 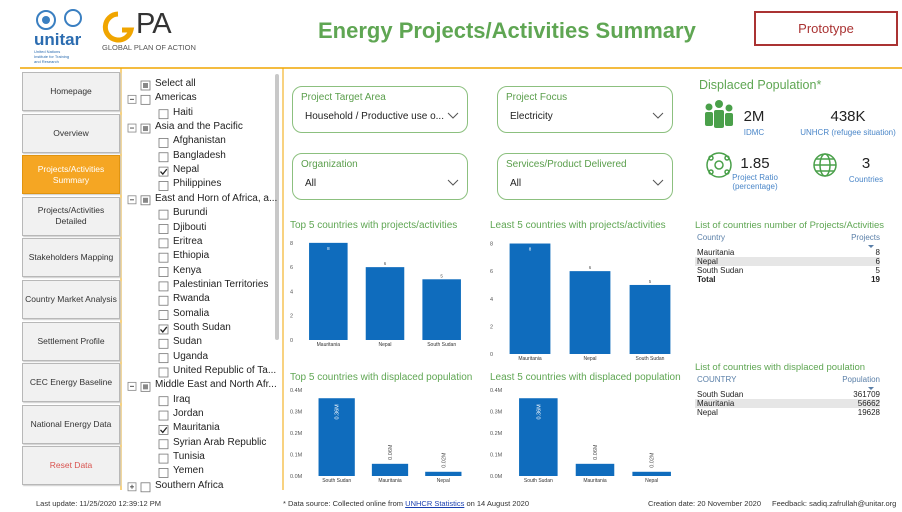 I want to click on kpi-value: 2M, so click(x=754, y=116).